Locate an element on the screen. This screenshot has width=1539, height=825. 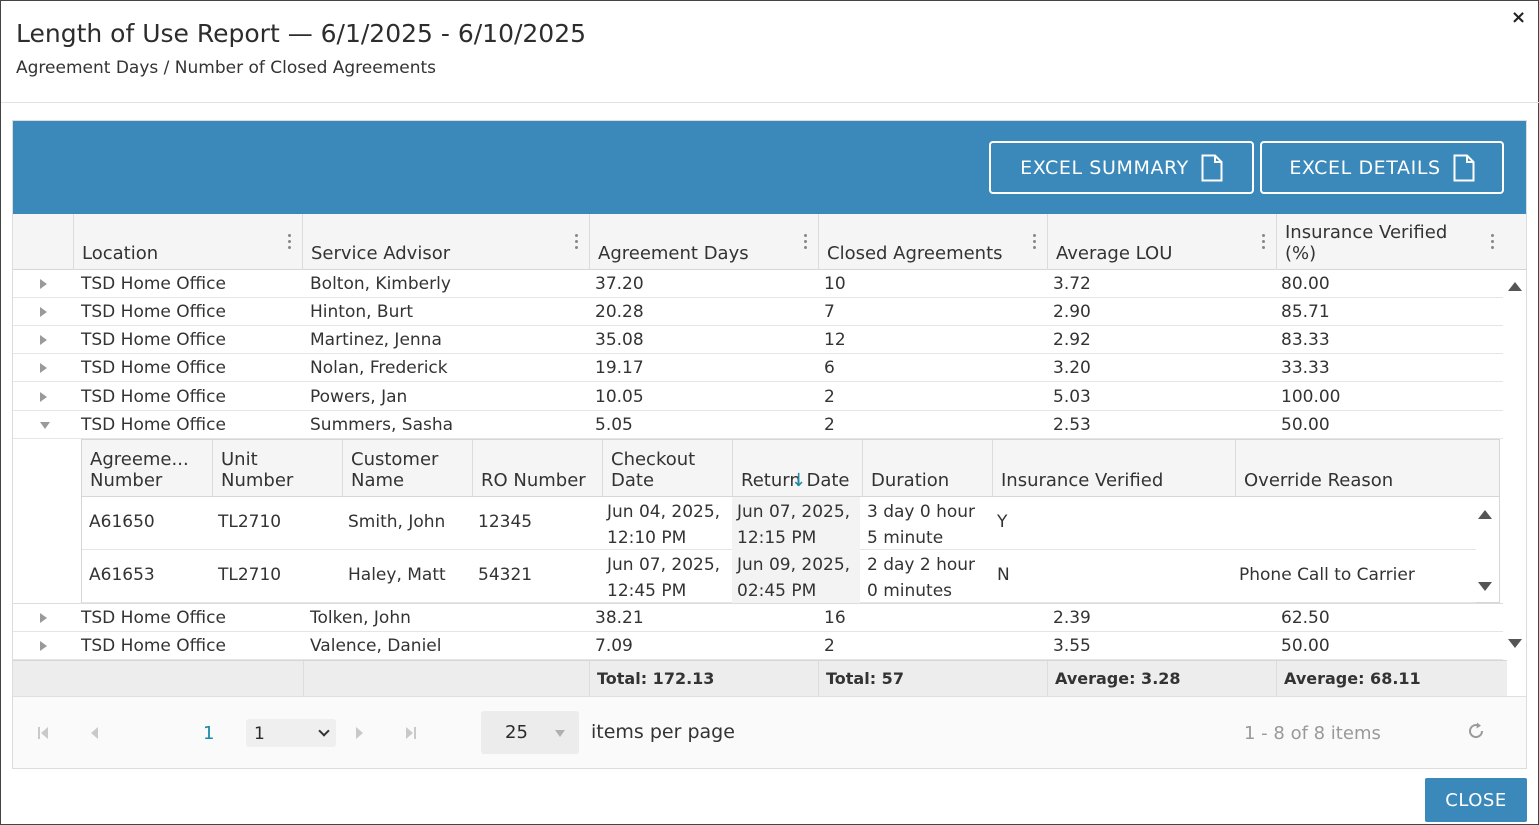
column-header-location: Location is located at coordinates (187, 242).